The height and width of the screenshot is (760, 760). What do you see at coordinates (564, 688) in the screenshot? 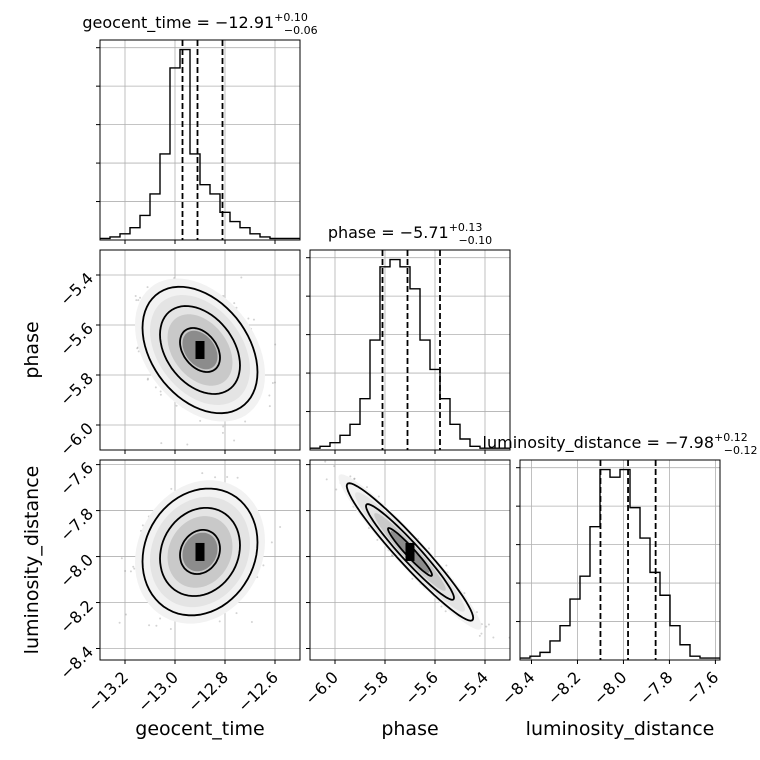
I see `xtick-label-luminosity_distance: −8.2` at bounding box center [564, 688].